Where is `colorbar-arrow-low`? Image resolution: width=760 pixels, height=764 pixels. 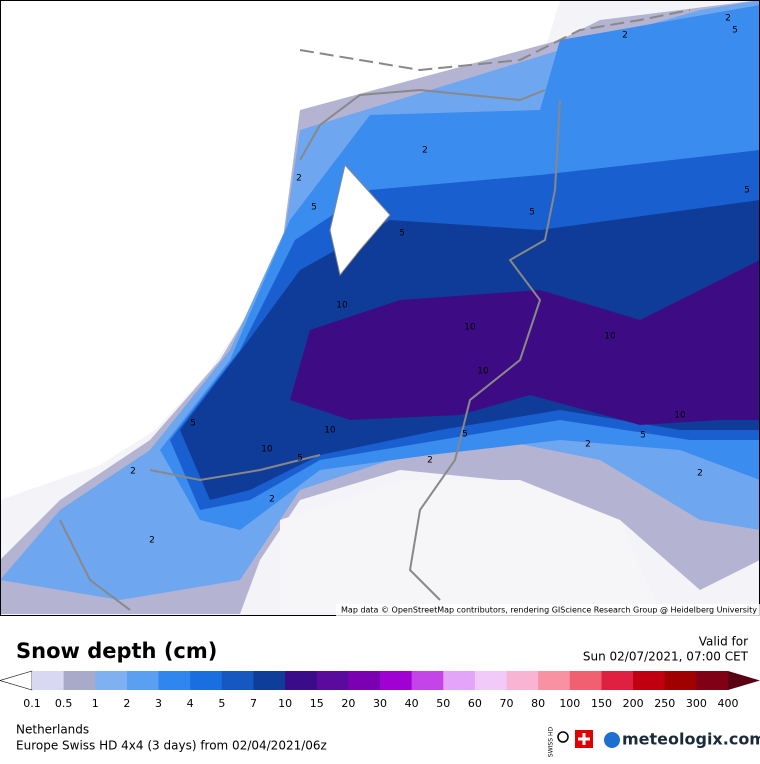 colorbar-arrow-low is located at coordinates (16, 680).